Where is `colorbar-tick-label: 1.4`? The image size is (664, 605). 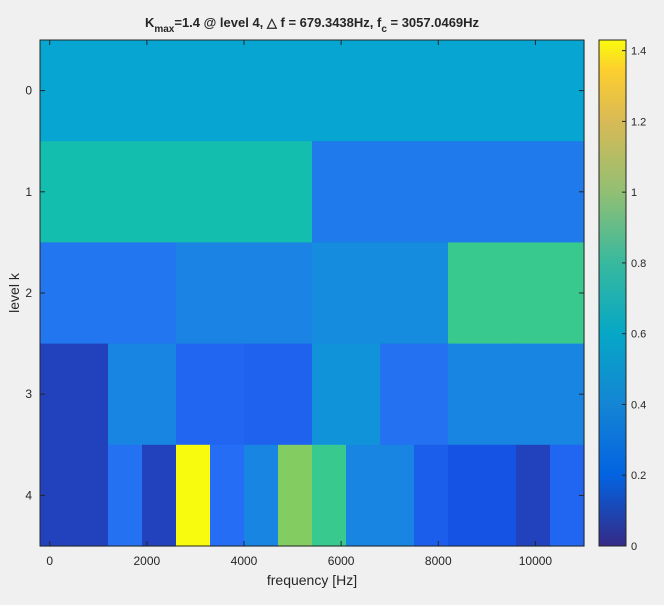
colorbar-tick-label: 1.4 is located at coordinates (638, 52).